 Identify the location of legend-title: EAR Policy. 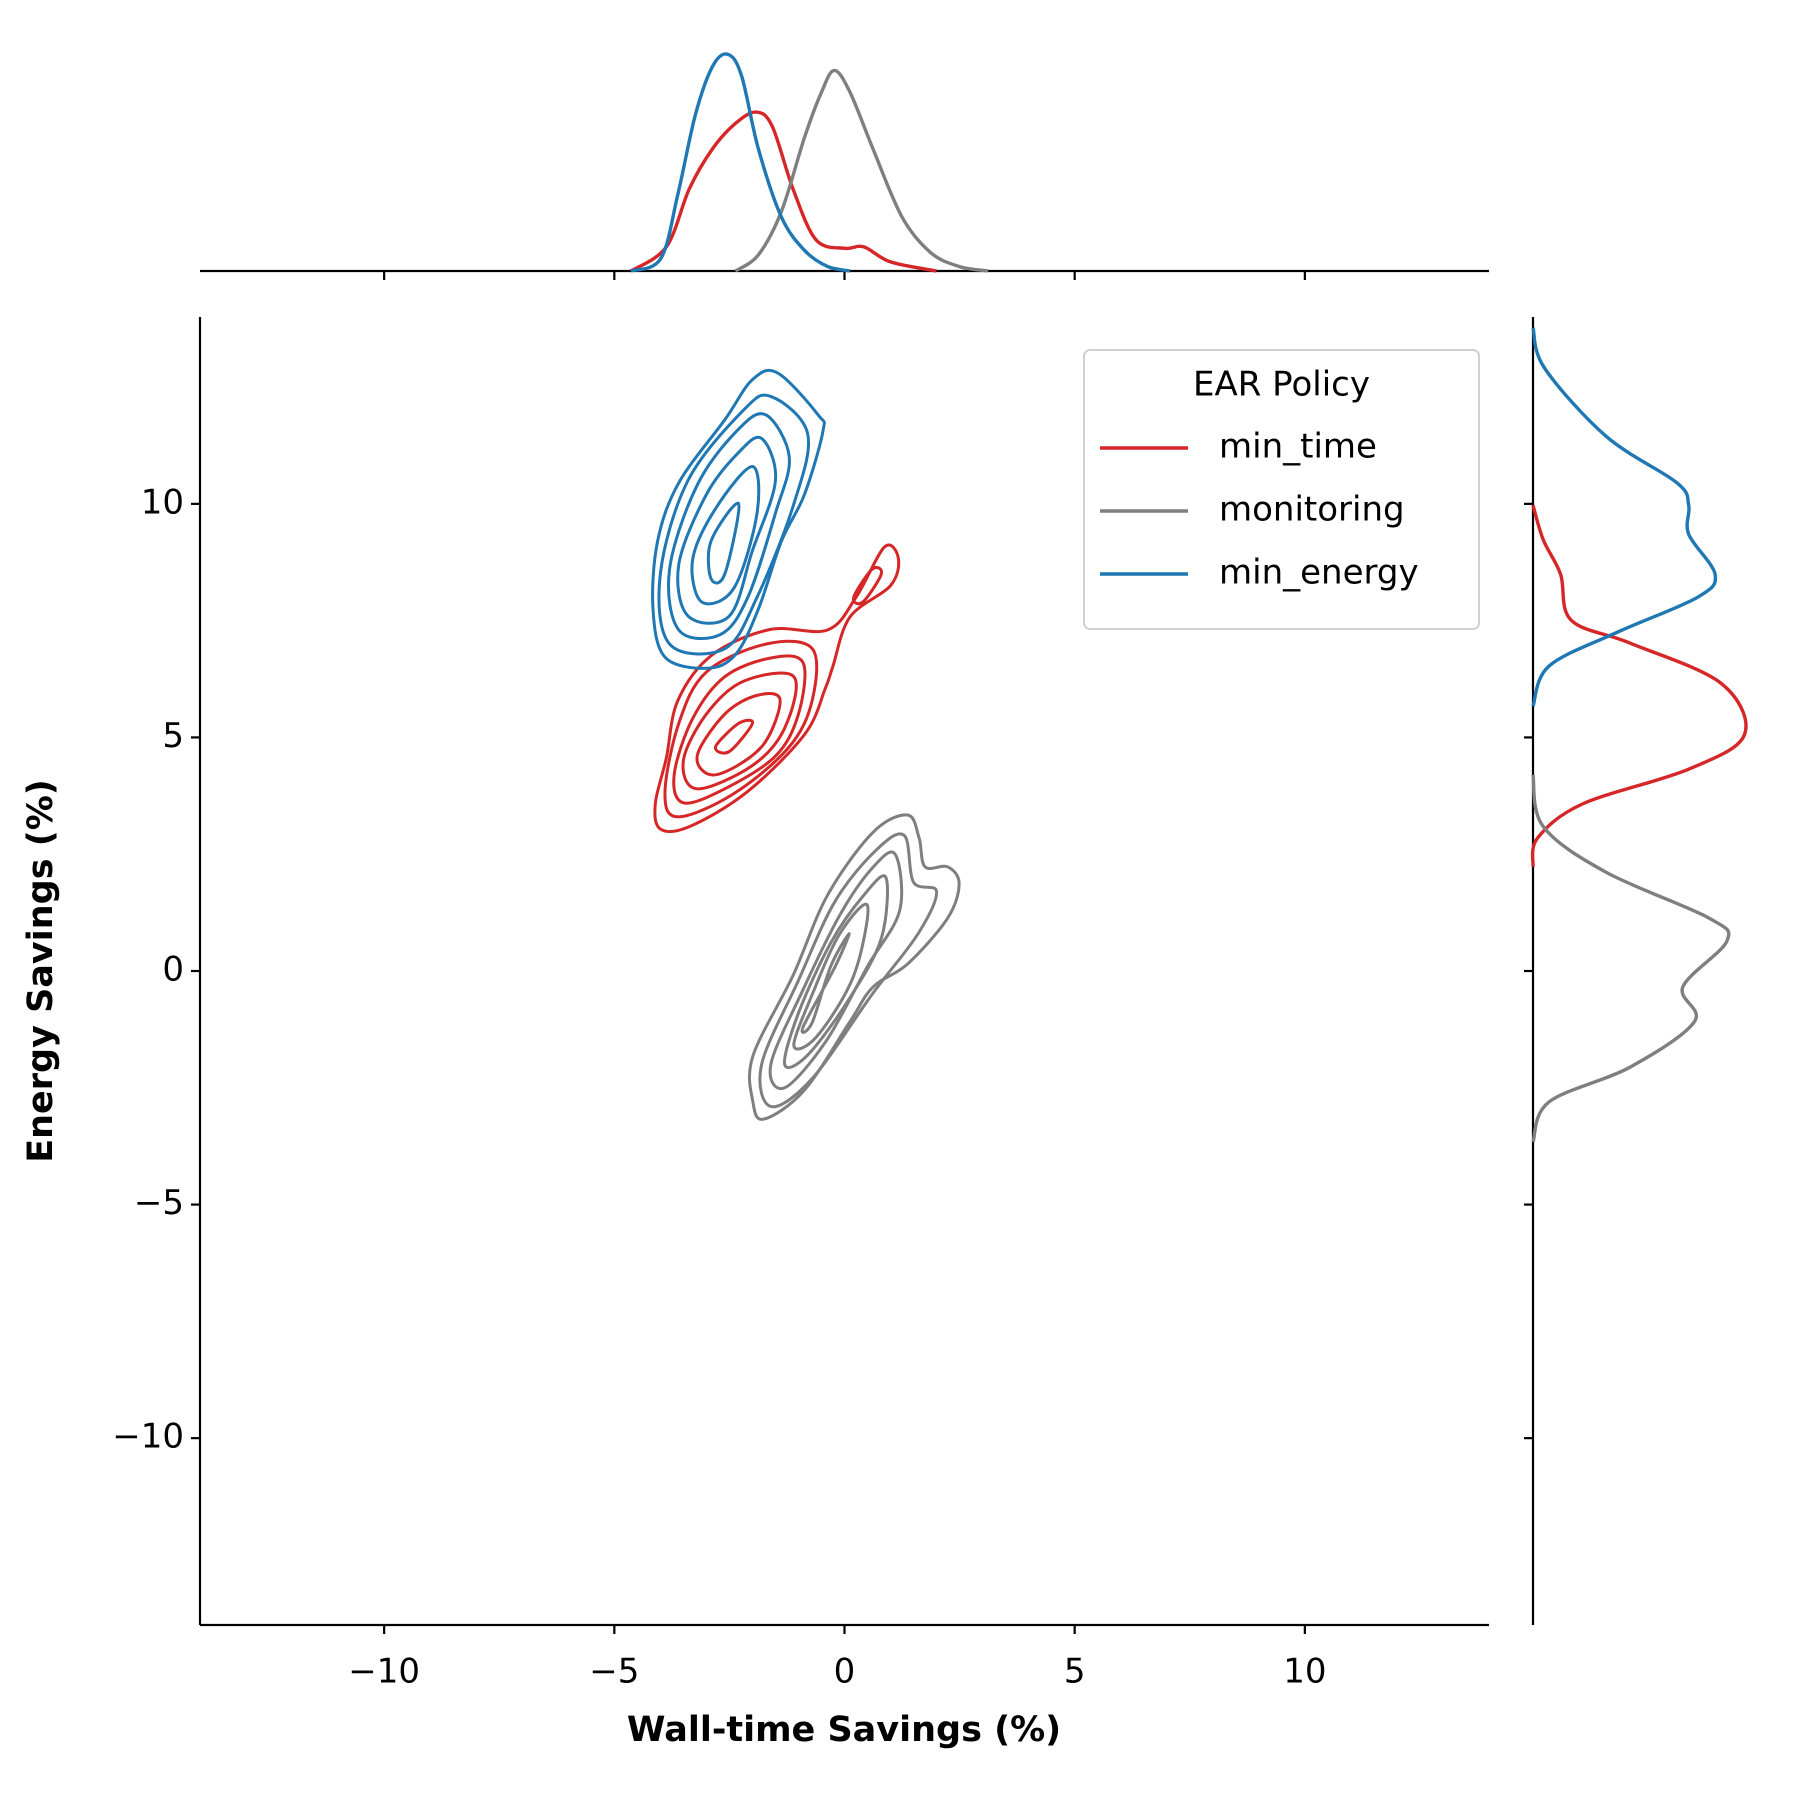
(1281, 385).